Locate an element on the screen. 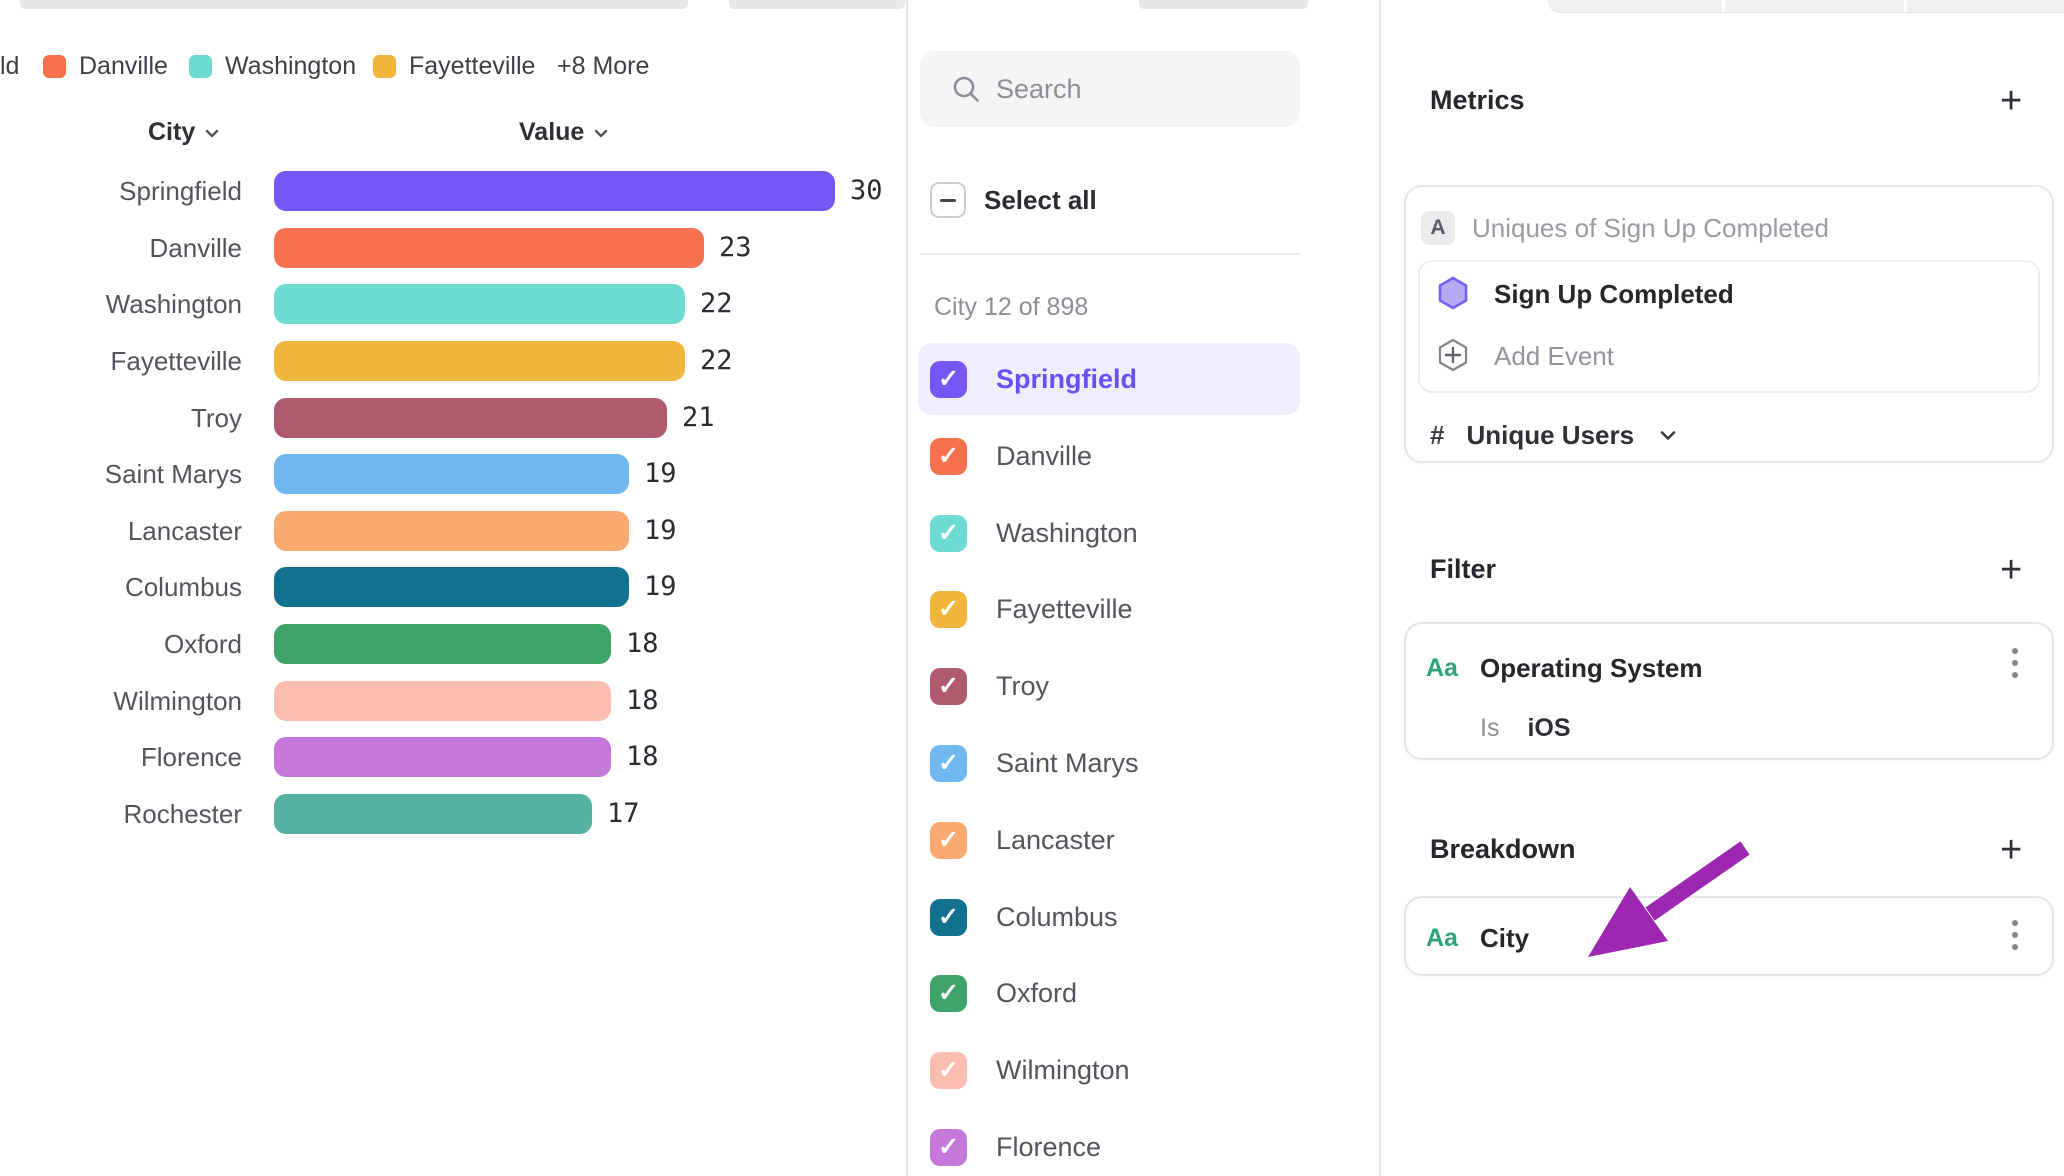 Image resolution: width=2064 pixels, height=1176 pixels. add-event-label: Add Event is located at coordinates (1554, 355).